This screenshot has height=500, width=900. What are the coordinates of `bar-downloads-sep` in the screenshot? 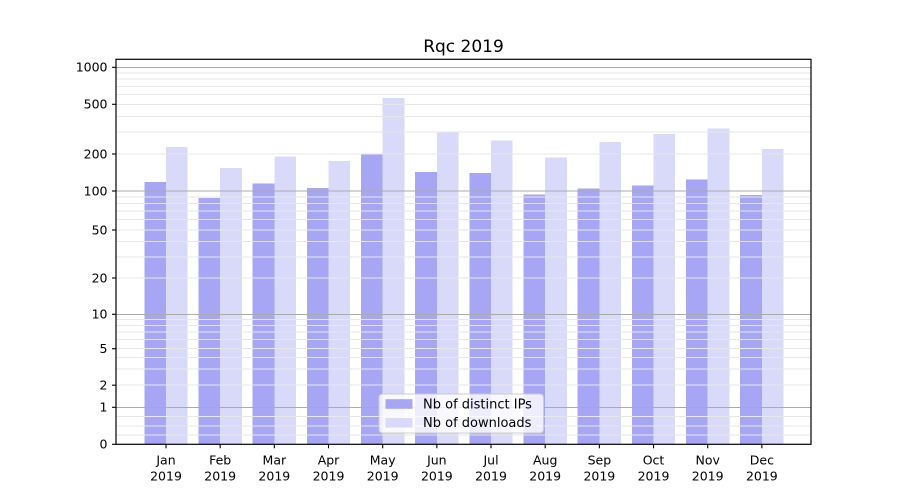 It's located at (610, 293).